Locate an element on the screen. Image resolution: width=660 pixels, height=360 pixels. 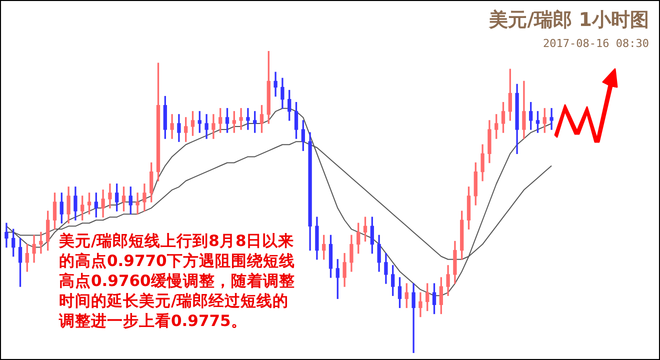
annotation: 美元/瑞郎短线上行到8月8日以来的高点0.9770下方遇阻围绕短线高点0.9760缓慢调整，随着调整时间的延长美元/瑞郎经过短线的调整进一步上看0.9775。 is located at coordinates (177, 281).